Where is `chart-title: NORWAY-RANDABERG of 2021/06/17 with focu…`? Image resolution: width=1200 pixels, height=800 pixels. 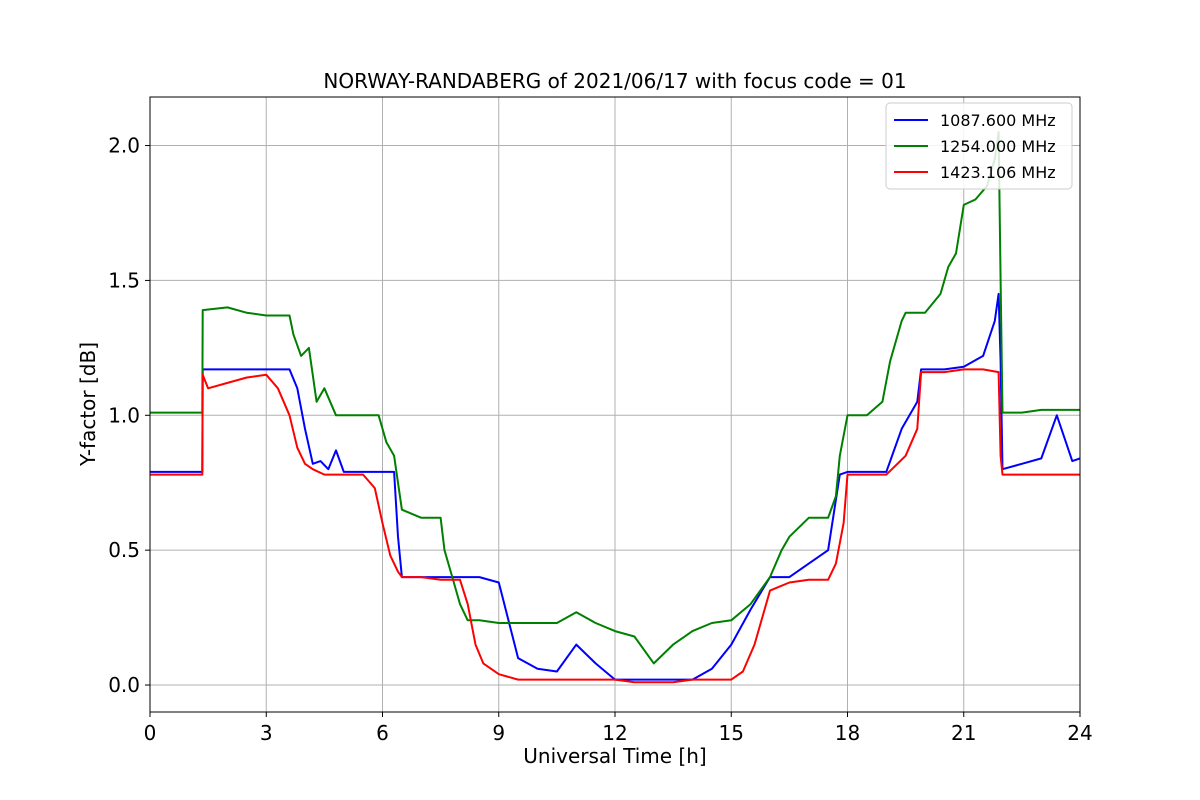
chart-title: NORWAY-RANDABERG of 2021/06/17 with focu… is located at coordinates (614, 81).